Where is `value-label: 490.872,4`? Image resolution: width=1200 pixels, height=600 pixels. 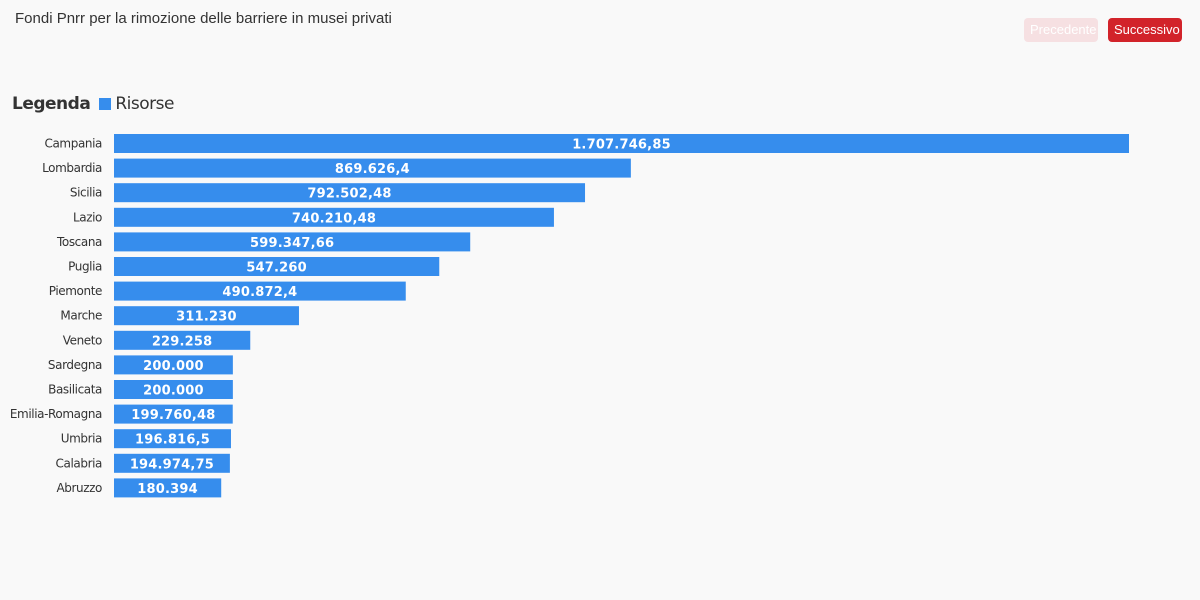 value-label: 490.872,4 is located at coordinates (259, 292).